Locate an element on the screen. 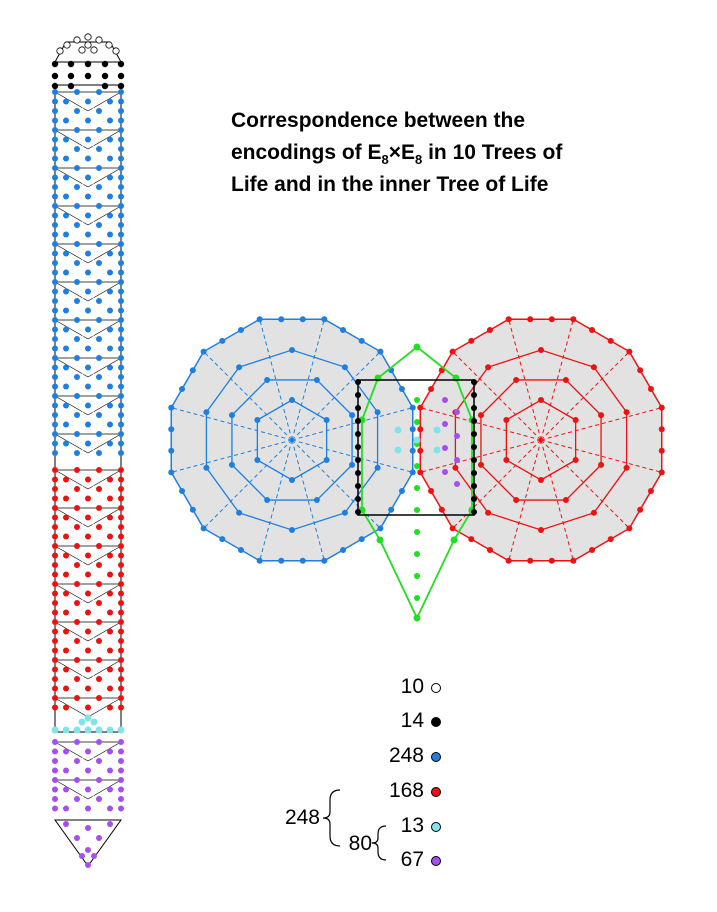  legend-braces is located at coordinates (354, 825).